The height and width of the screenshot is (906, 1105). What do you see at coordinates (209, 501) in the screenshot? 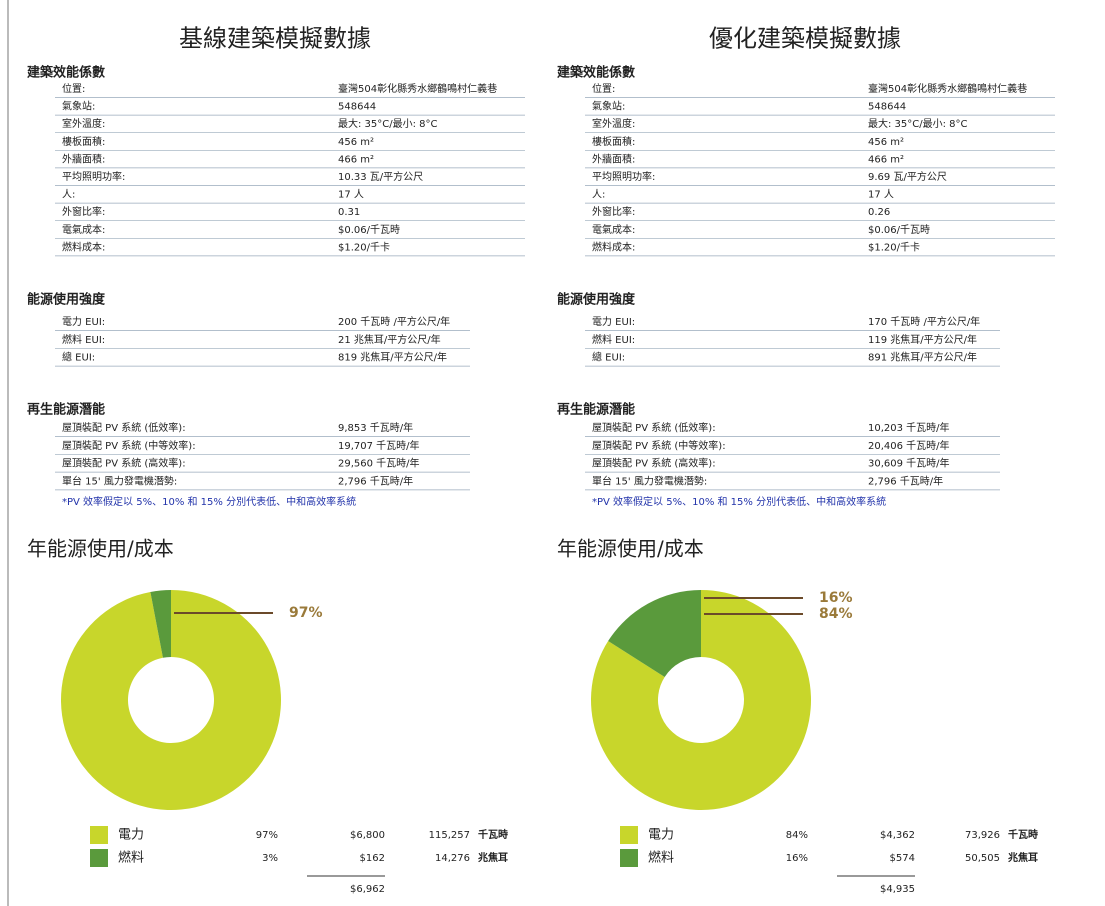
I see `footnote: *PV 效率假定以 5%、10% 和 15% 分別代表低、中和高效率系統` at bounding box center [209, 501].